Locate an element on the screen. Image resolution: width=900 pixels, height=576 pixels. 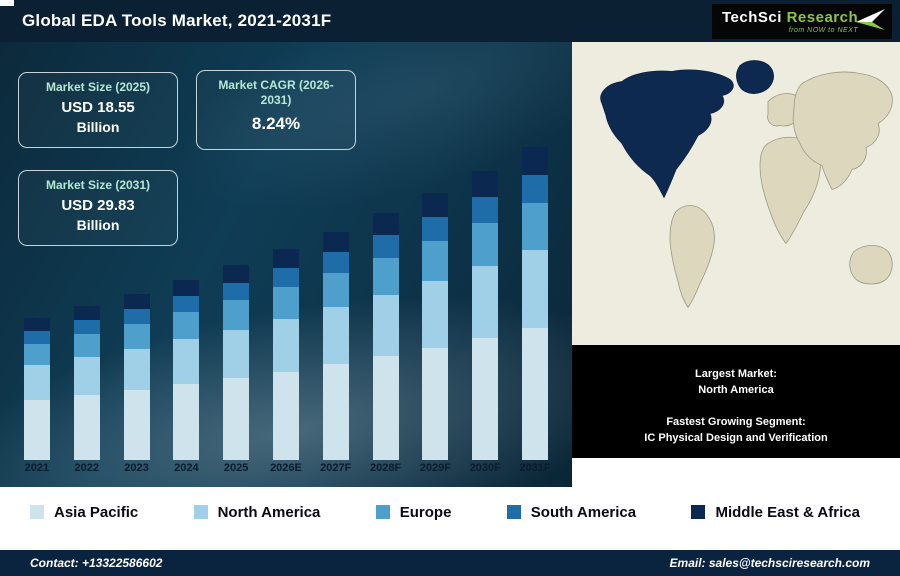
x-axis-label-2023: 2023 is located at coordinates (136, 468).